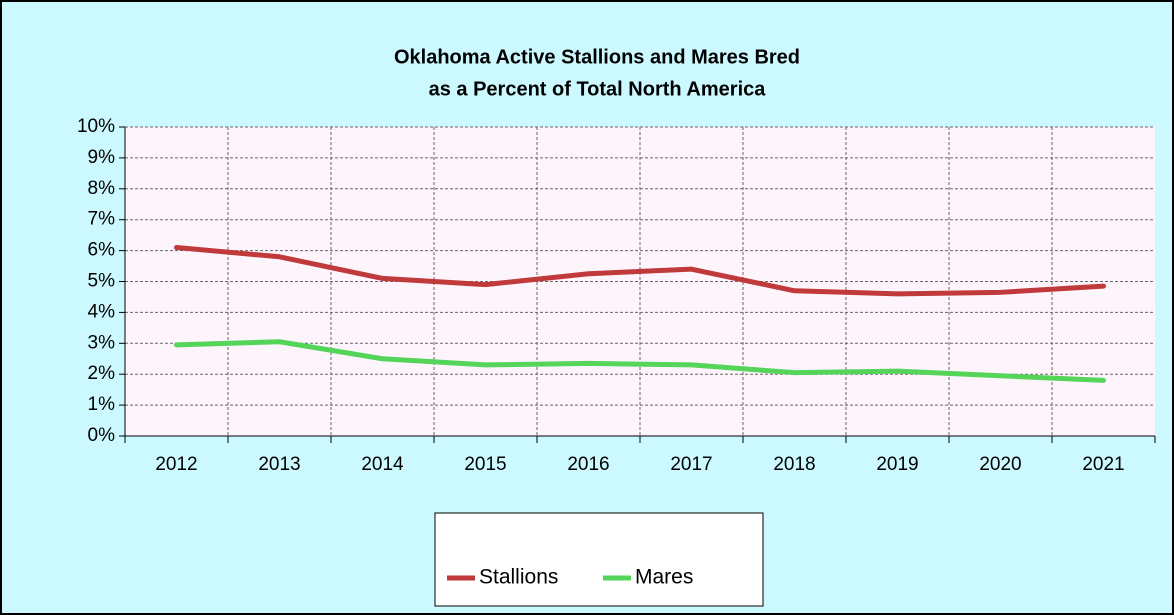  I want to click on x-tick-label: 2015, so click(485, 464).